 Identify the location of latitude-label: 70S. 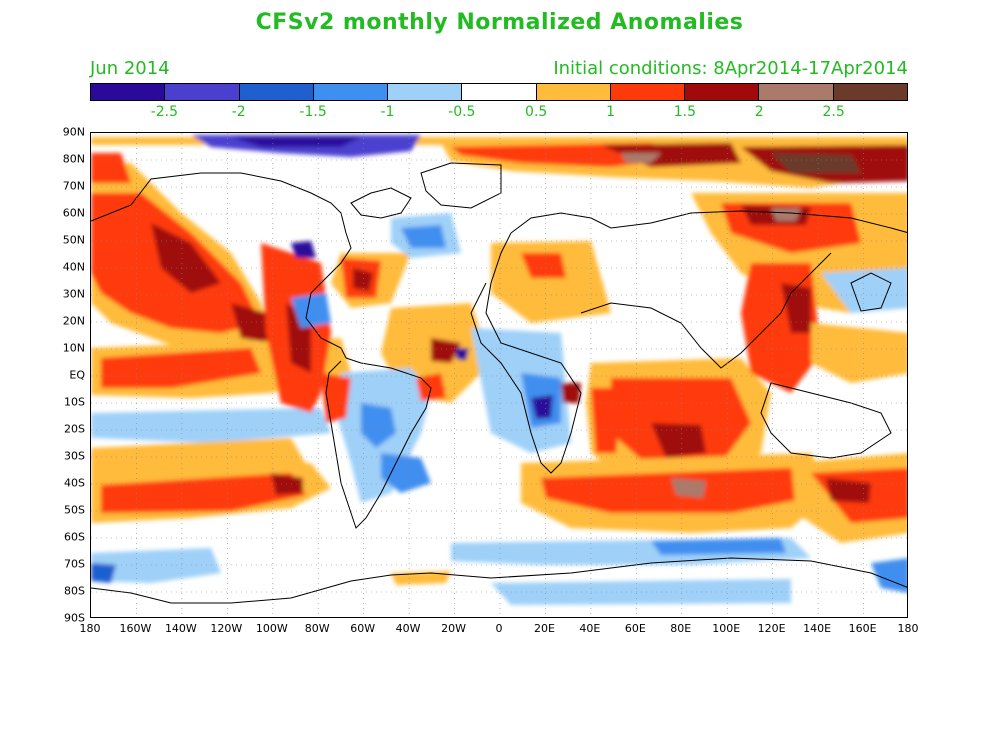
(74, 564).